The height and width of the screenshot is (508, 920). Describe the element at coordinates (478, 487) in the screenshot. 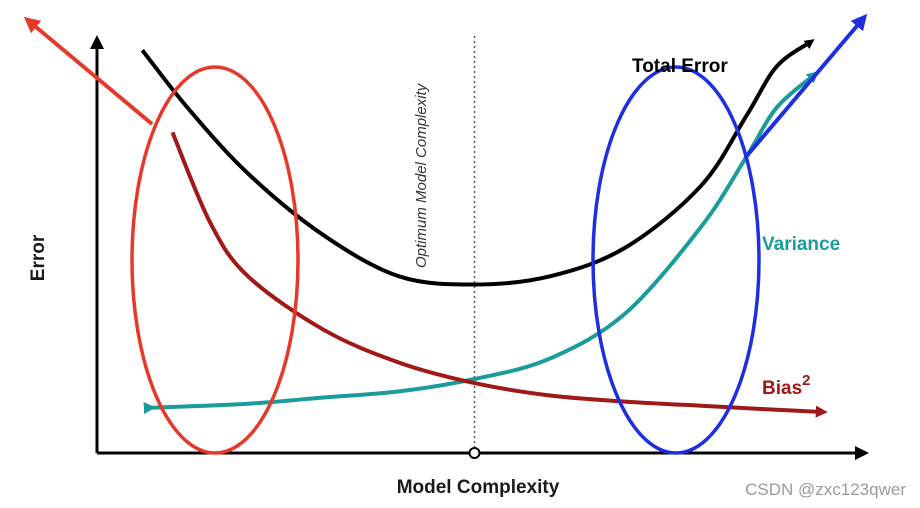

I see `x-axis-title: Model Complexity` at that location.